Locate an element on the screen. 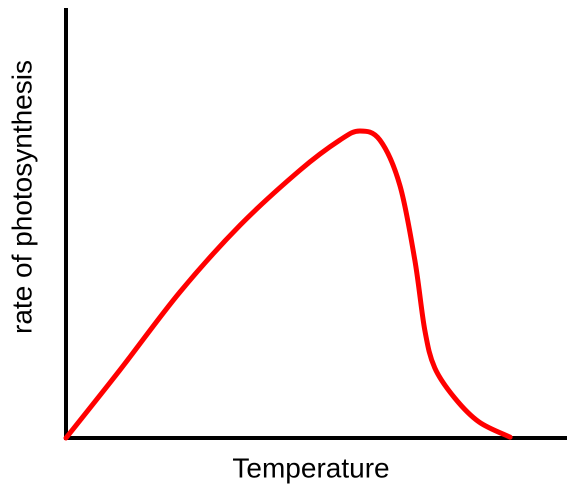 The image size is (582, 497). y-axis-label: rate of photosynthesis is located at coordinates (21, 197).